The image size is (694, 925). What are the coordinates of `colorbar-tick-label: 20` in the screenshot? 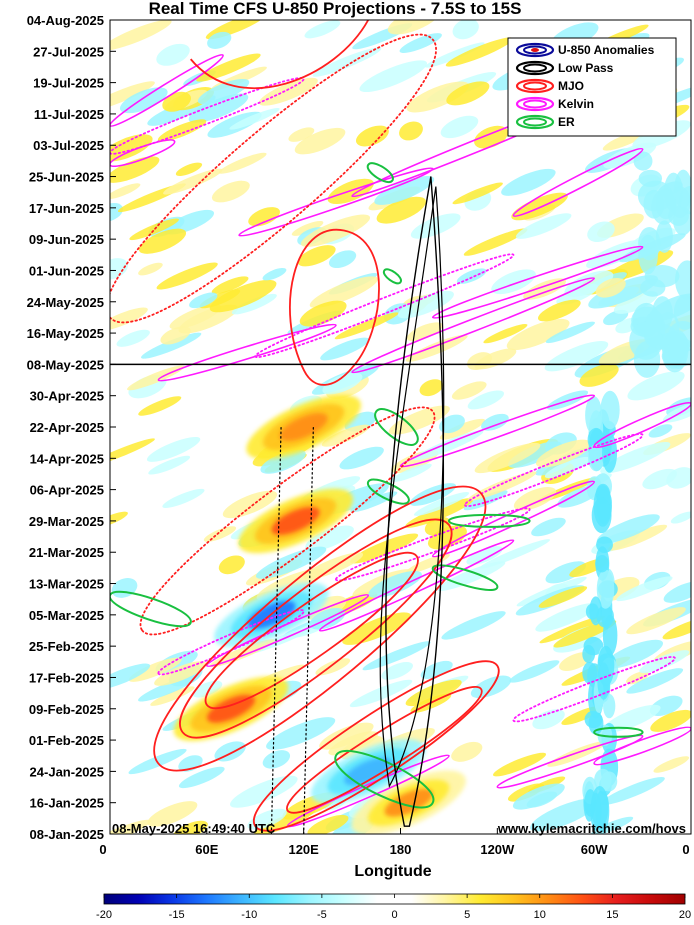 It's located at (685, 914).